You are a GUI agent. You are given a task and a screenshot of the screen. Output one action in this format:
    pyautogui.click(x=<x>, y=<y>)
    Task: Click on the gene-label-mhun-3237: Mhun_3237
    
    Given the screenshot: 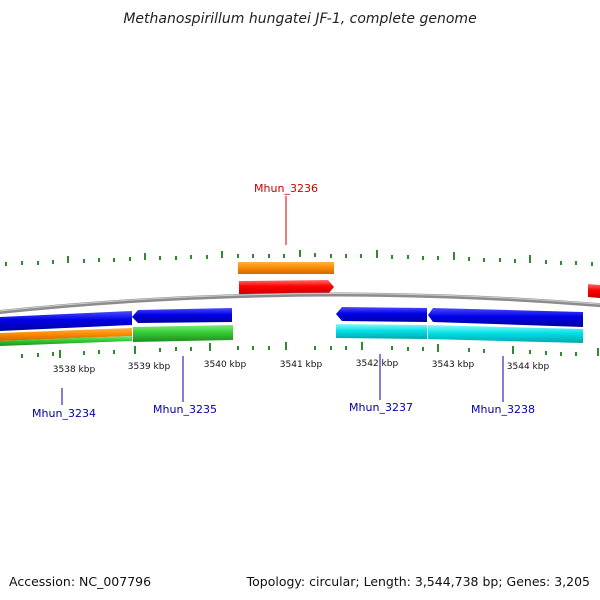 What is the action you would take?
    pyautogui.click(x=381, y=407)
    